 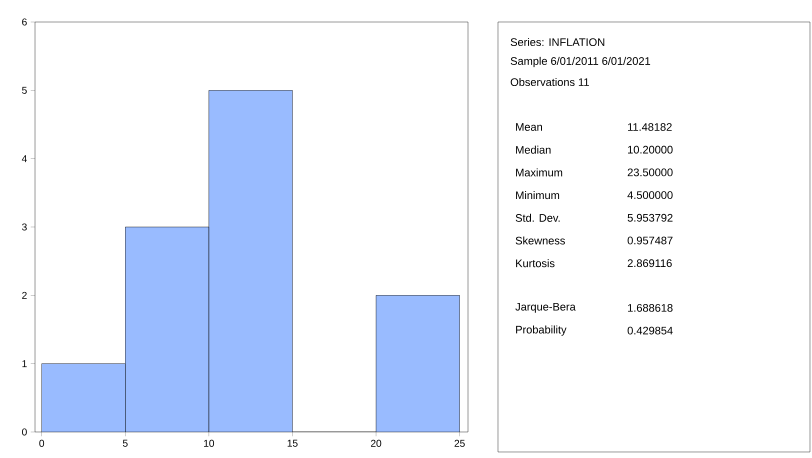 I want to click on y-tick-label: 0, so click(x=24, y=432).